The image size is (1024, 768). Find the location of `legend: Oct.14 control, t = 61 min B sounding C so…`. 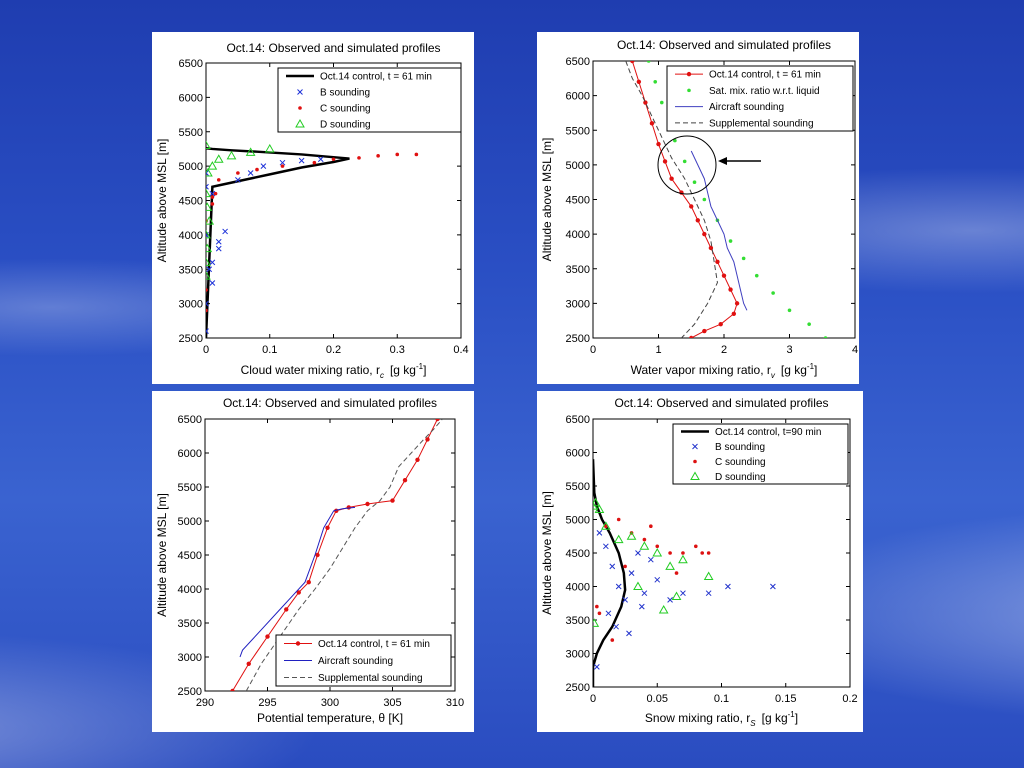

legend: Oct.14 control, t = 61 min B sounding C so… is located at coordinates (369, 100).